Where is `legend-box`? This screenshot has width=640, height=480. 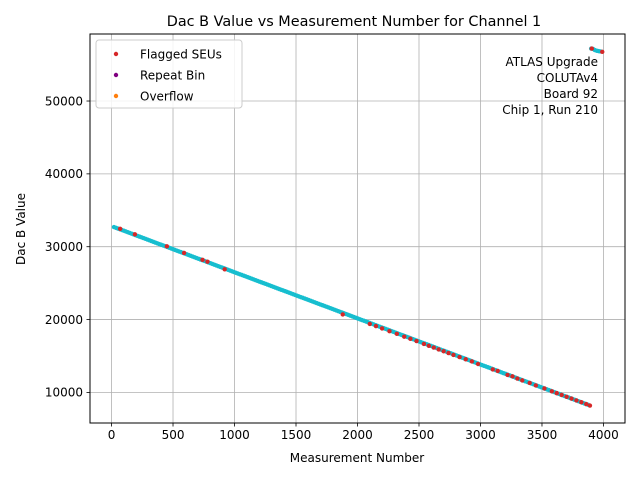 legend-box is located at coordinates (169, 74).